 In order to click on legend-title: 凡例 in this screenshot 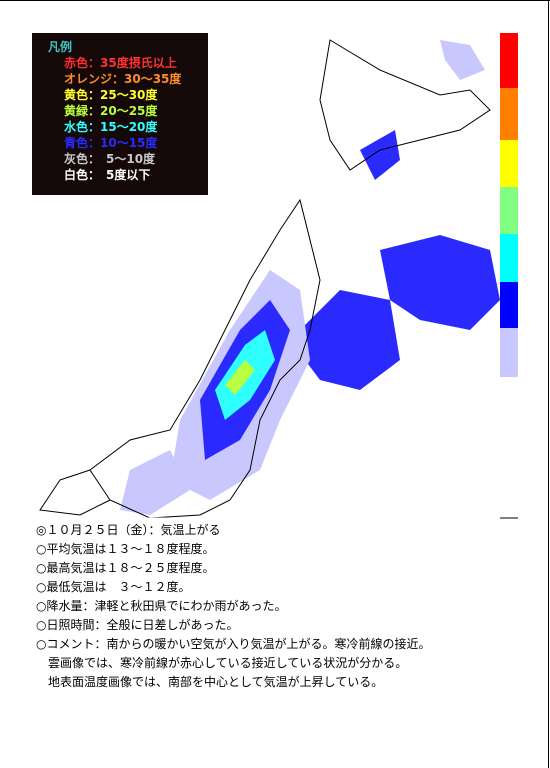, I will do `click(60, 47)`.